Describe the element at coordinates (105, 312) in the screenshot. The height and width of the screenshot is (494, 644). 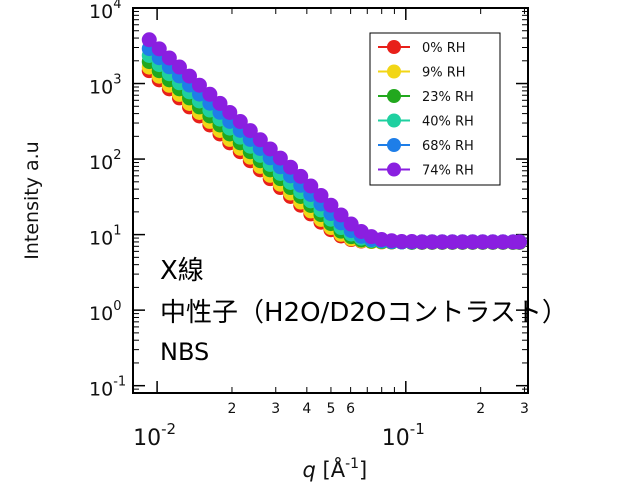
I see `y-tick-label: 10⁰` at that location.